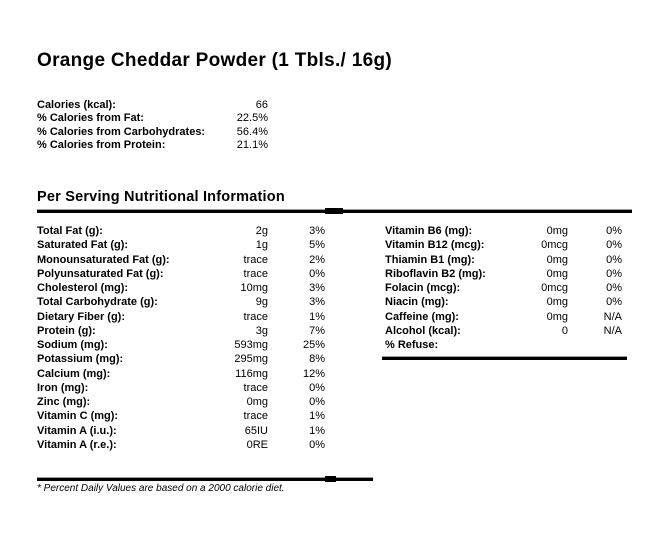 The image size is (647, 542). I want to click on nutrient-label: Vitamin A (r.e.):, so click(77, 444).